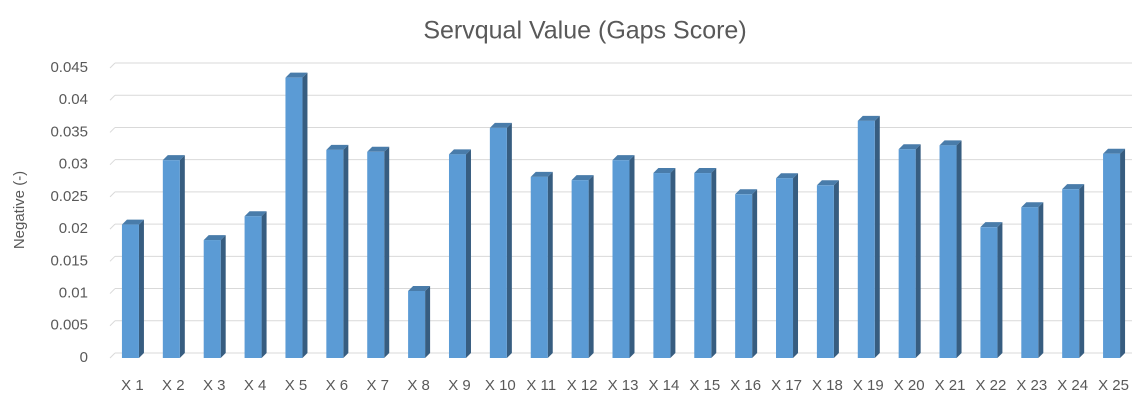 This screenshot has width=1137, height=402. Describe the element at coordinates (173, 385) in the screenshot. I see `x-tick-label: X 2` at that location.